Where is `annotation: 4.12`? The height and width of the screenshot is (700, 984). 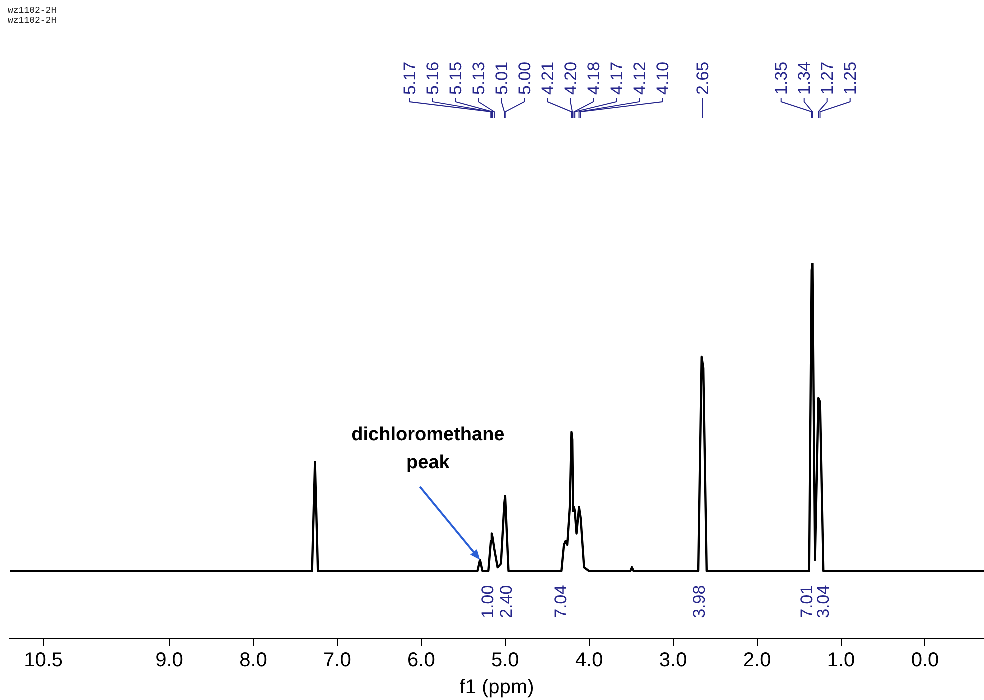
annotation: 4.12 is located at coordinates (640, 78).